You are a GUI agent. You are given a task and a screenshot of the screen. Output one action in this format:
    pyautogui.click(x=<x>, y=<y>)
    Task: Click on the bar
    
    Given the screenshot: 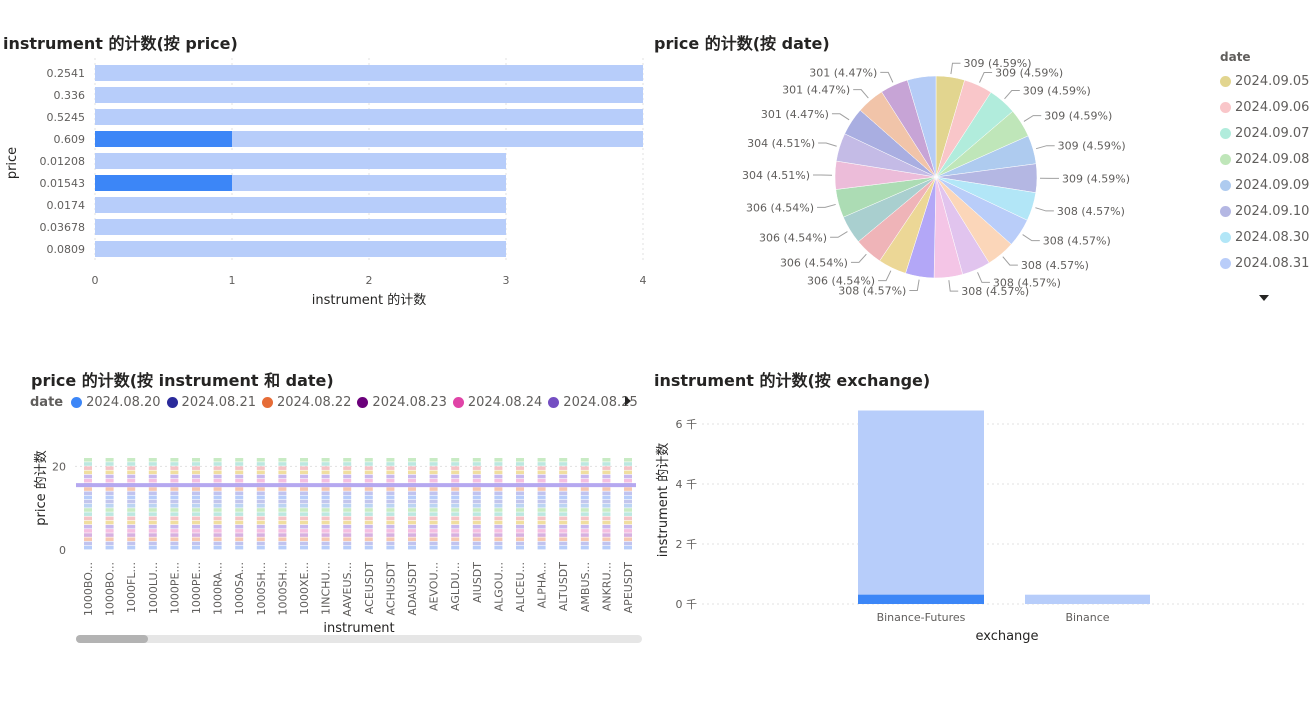 What is the action you would take?
    pyautogui.click(x=300, y=161)
    